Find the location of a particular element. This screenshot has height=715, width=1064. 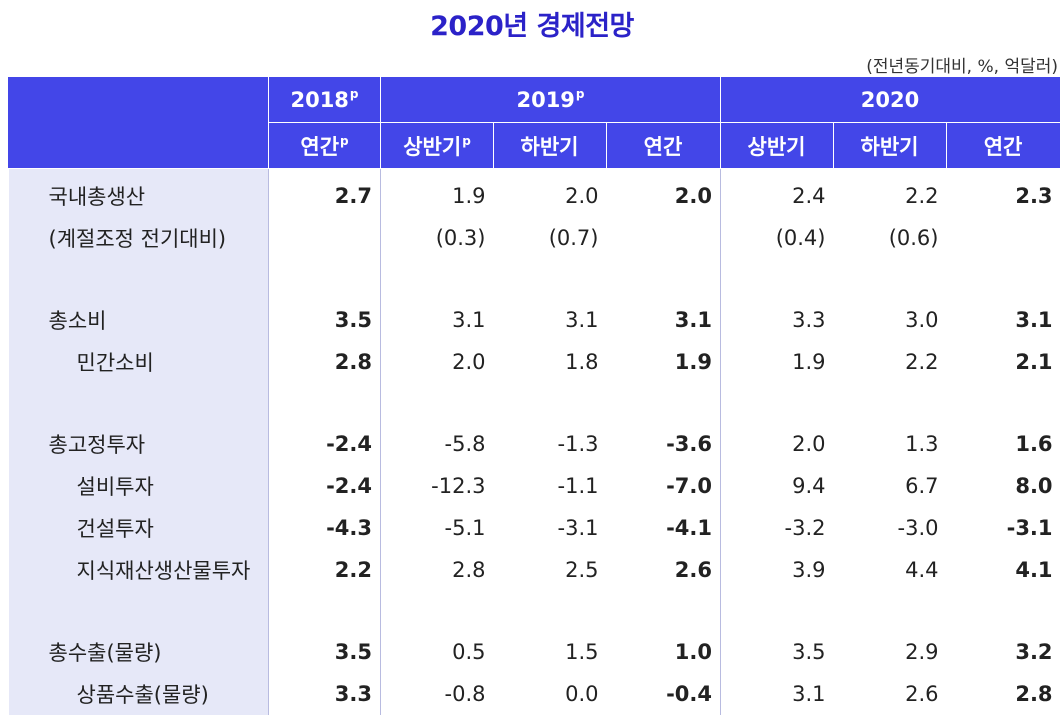

row-label: 총수출(물량) is located at coordinates (138, 652).